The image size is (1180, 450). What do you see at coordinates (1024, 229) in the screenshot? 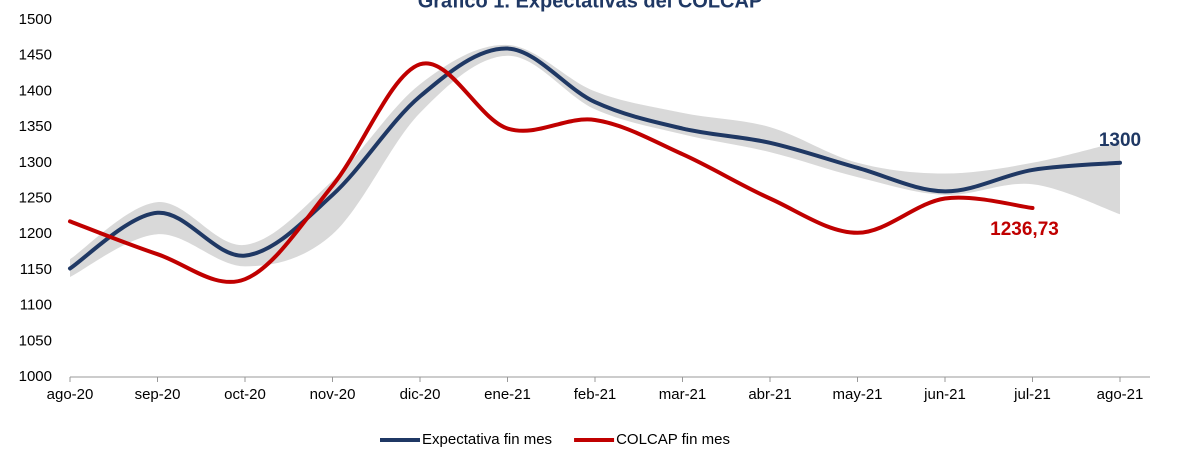
I see `data-label: 1236,73` at bounding box center [1024, 229].